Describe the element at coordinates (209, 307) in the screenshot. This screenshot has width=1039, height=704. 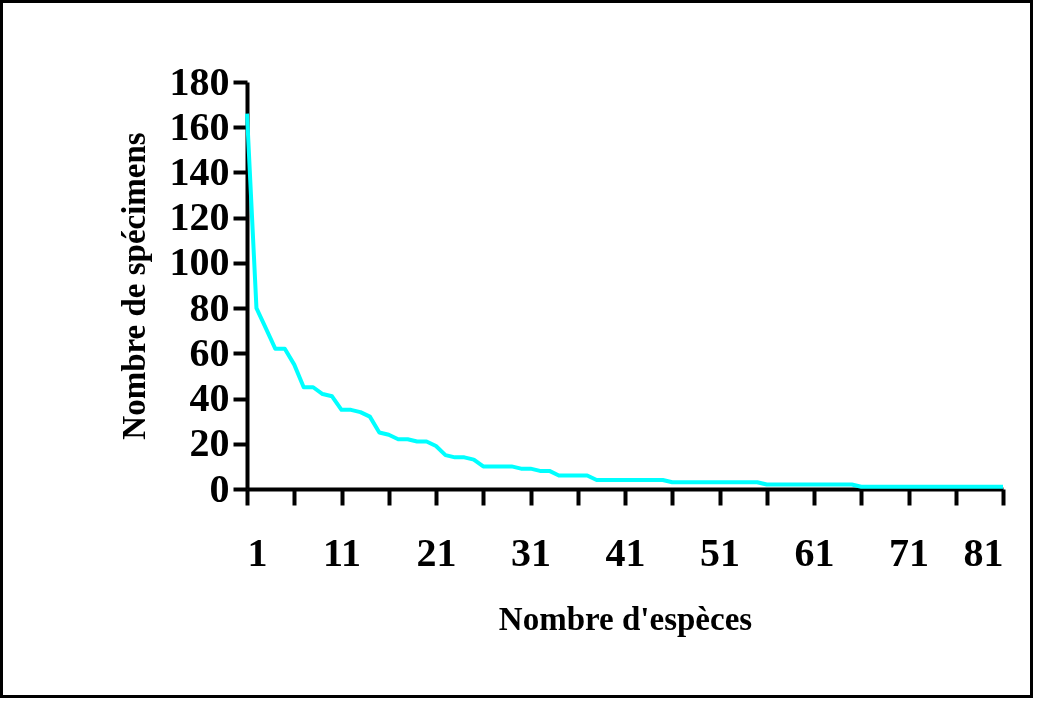
I see `y-tick-label: 80` at that location.